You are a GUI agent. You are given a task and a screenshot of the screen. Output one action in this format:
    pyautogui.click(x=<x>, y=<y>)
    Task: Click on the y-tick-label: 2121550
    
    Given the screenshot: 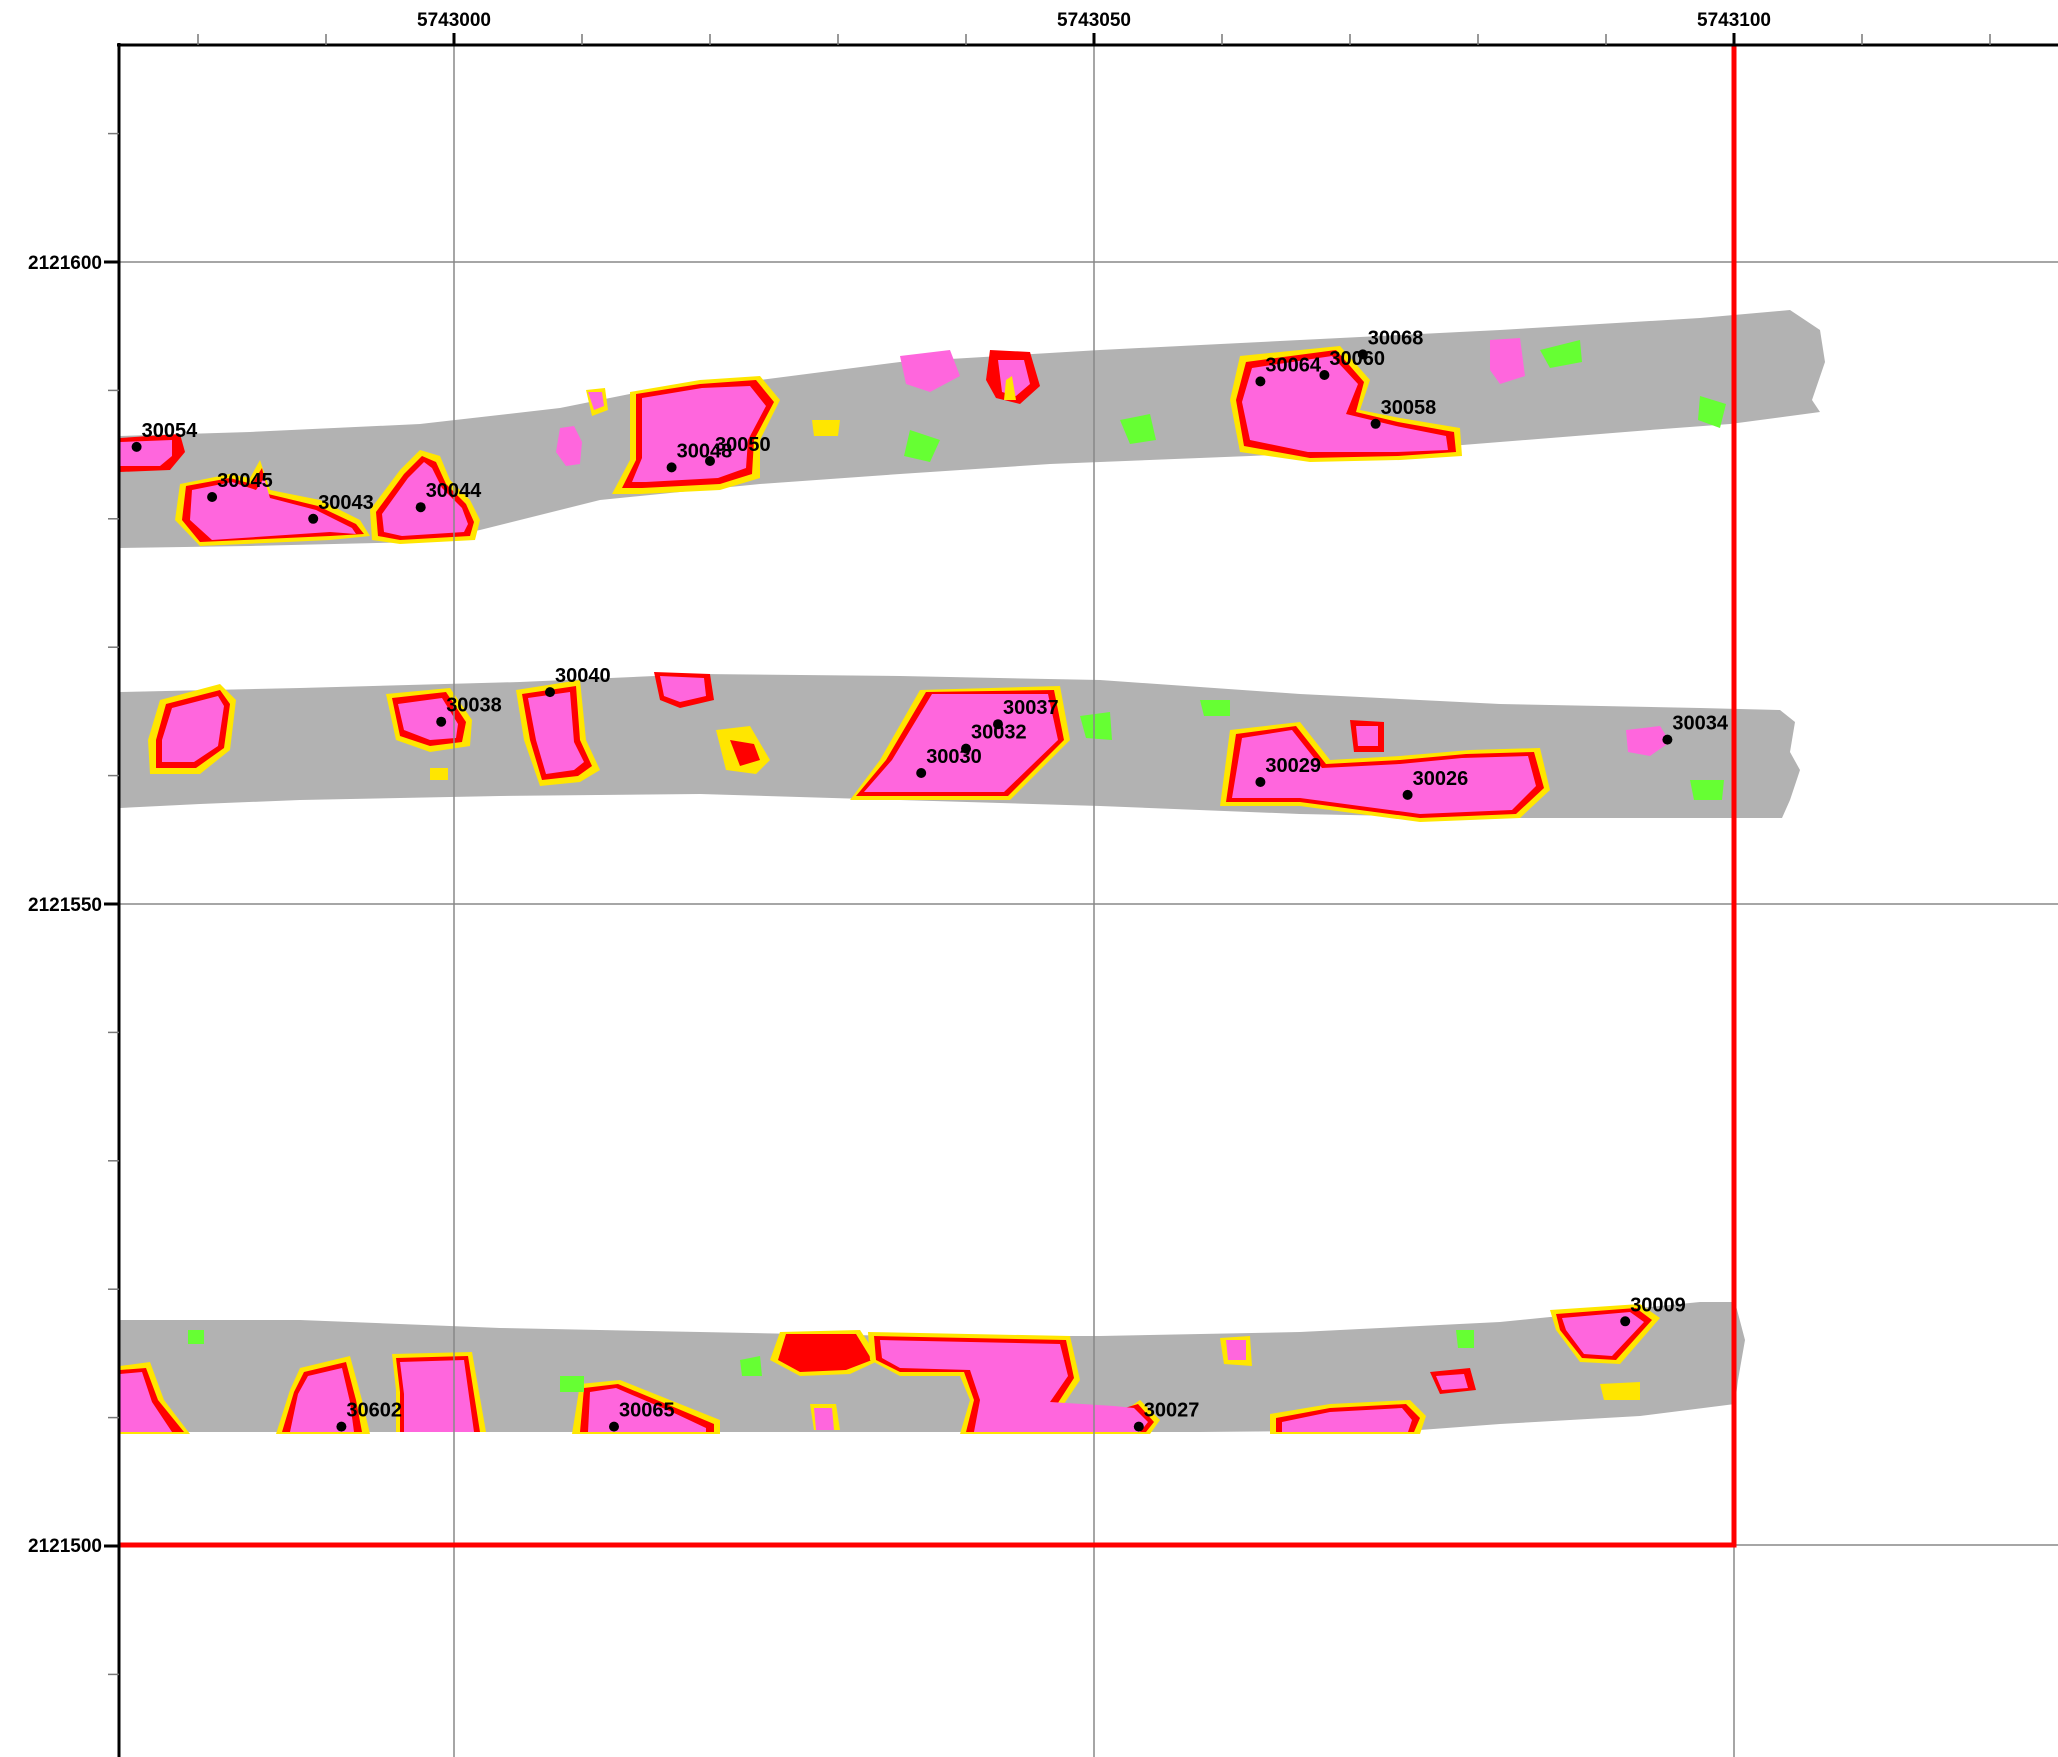 What is the action you would take?
    pyautogui.click(x=65, y=905)
    